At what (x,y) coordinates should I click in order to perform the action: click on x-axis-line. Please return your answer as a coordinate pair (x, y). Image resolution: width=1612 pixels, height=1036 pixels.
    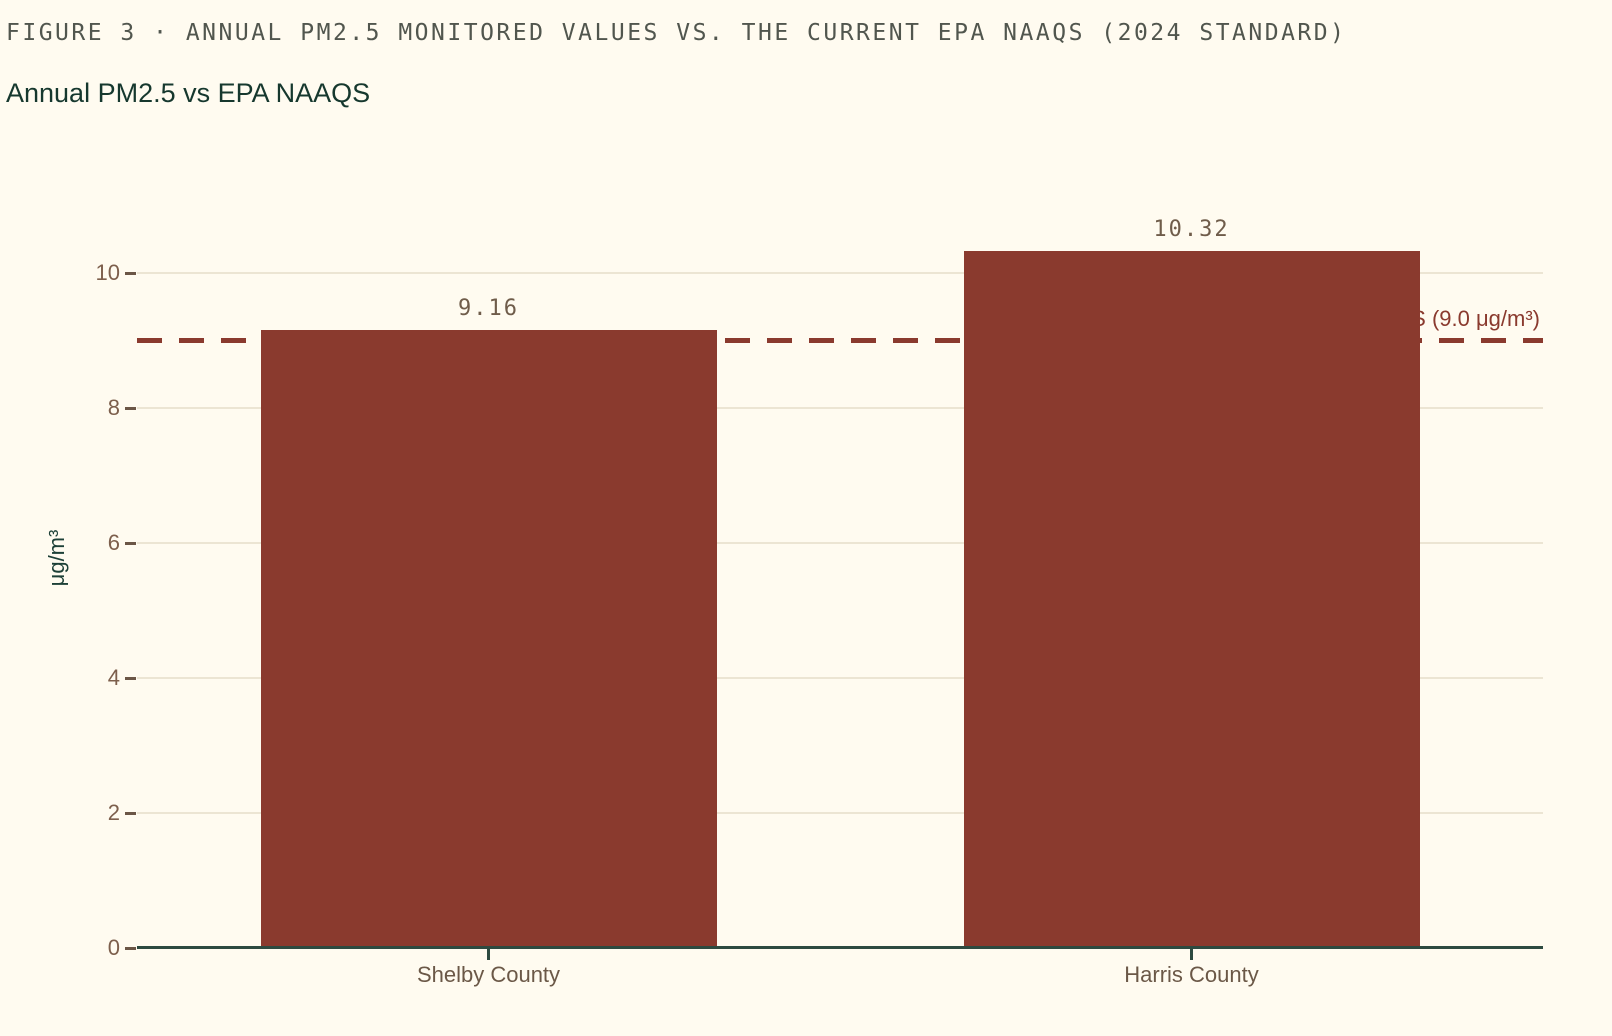
    Looking at the image, I should click on (840, 947).